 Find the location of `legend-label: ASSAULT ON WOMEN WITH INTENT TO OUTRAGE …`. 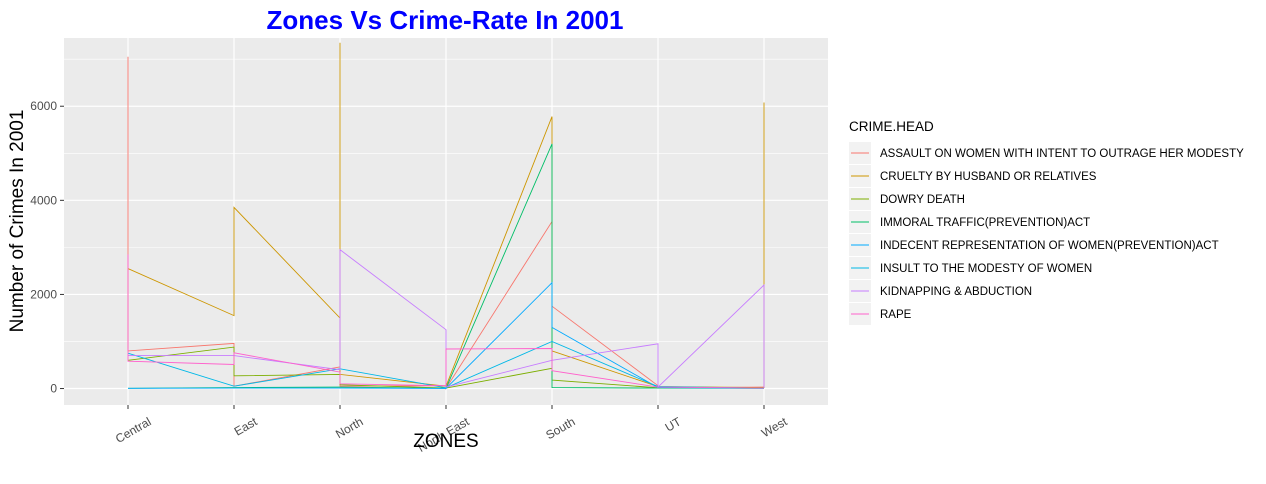

legend-label: ASSAULT ON WOMEN WITH INTENT TO OUTRAGE … is located at coordinates (1062, 154).